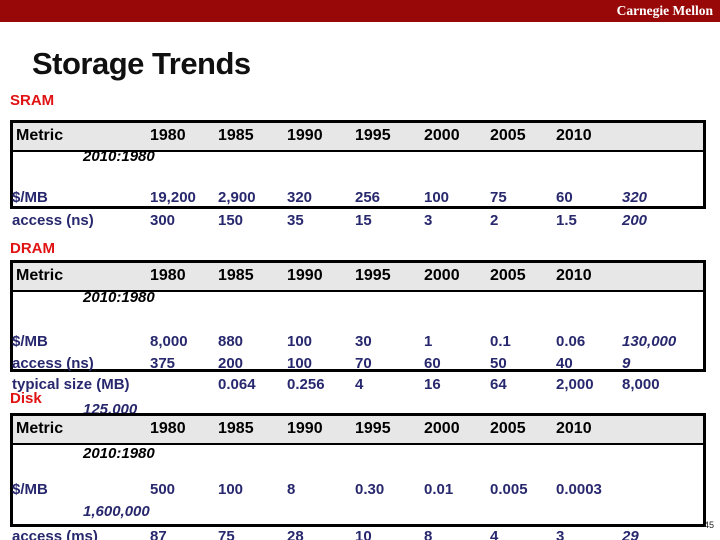 This screenshot has height=540, width=720. Describe the element at coordinates (439, 489) in the screenshot. I see `cell: 0.01` at that location.